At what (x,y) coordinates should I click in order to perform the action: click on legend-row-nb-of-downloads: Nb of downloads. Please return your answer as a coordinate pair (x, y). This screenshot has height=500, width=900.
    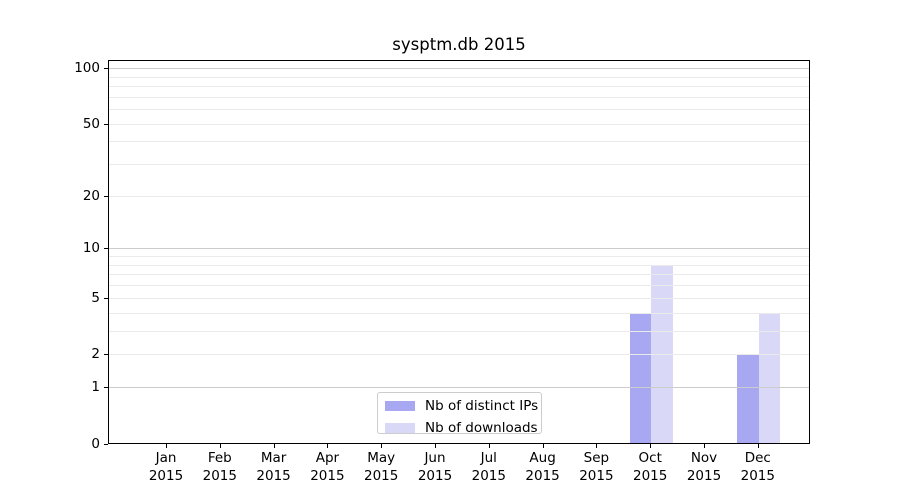
    Looking at the image, I should click on (463, 428).